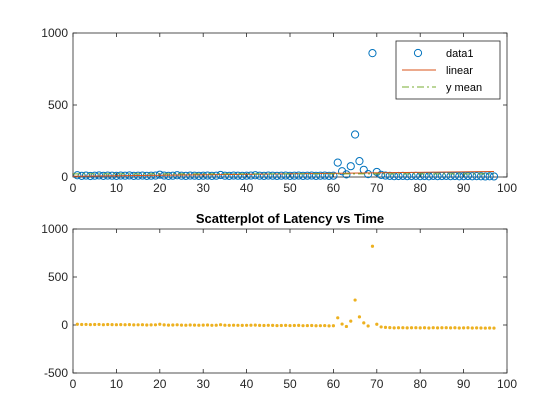 This screenshot has height=420, width=560. What do you see at coordinates (204, 188) in the screenshot?
I see `top-x-tick-label: 30` at bounding box center [204, 188].